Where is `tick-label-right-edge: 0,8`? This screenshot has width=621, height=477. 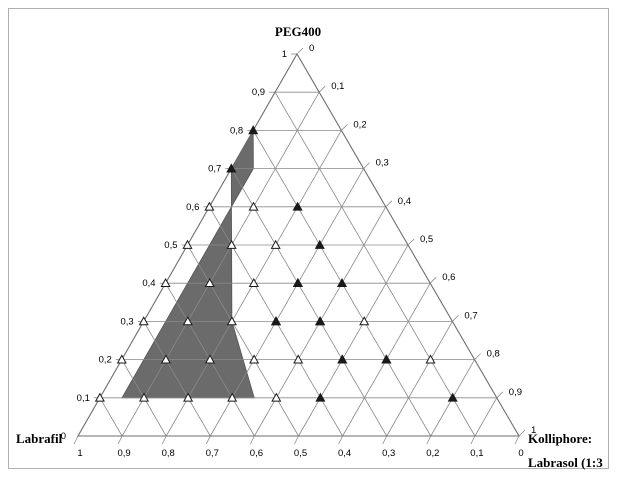
tick-label-right-edge: 0,8 is located at coordinates (493, 354).